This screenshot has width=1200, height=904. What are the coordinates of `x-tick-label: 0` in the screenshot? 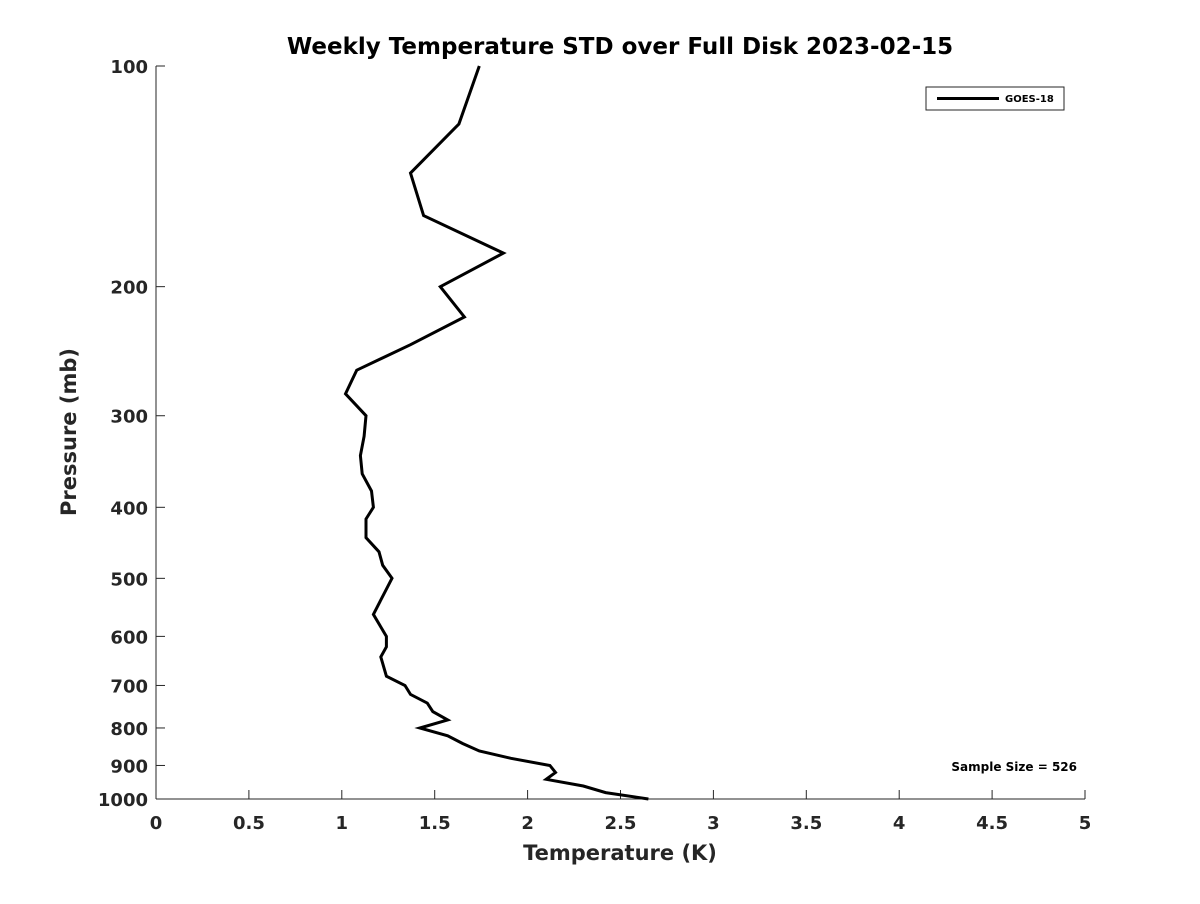 It's located at (156, 823).